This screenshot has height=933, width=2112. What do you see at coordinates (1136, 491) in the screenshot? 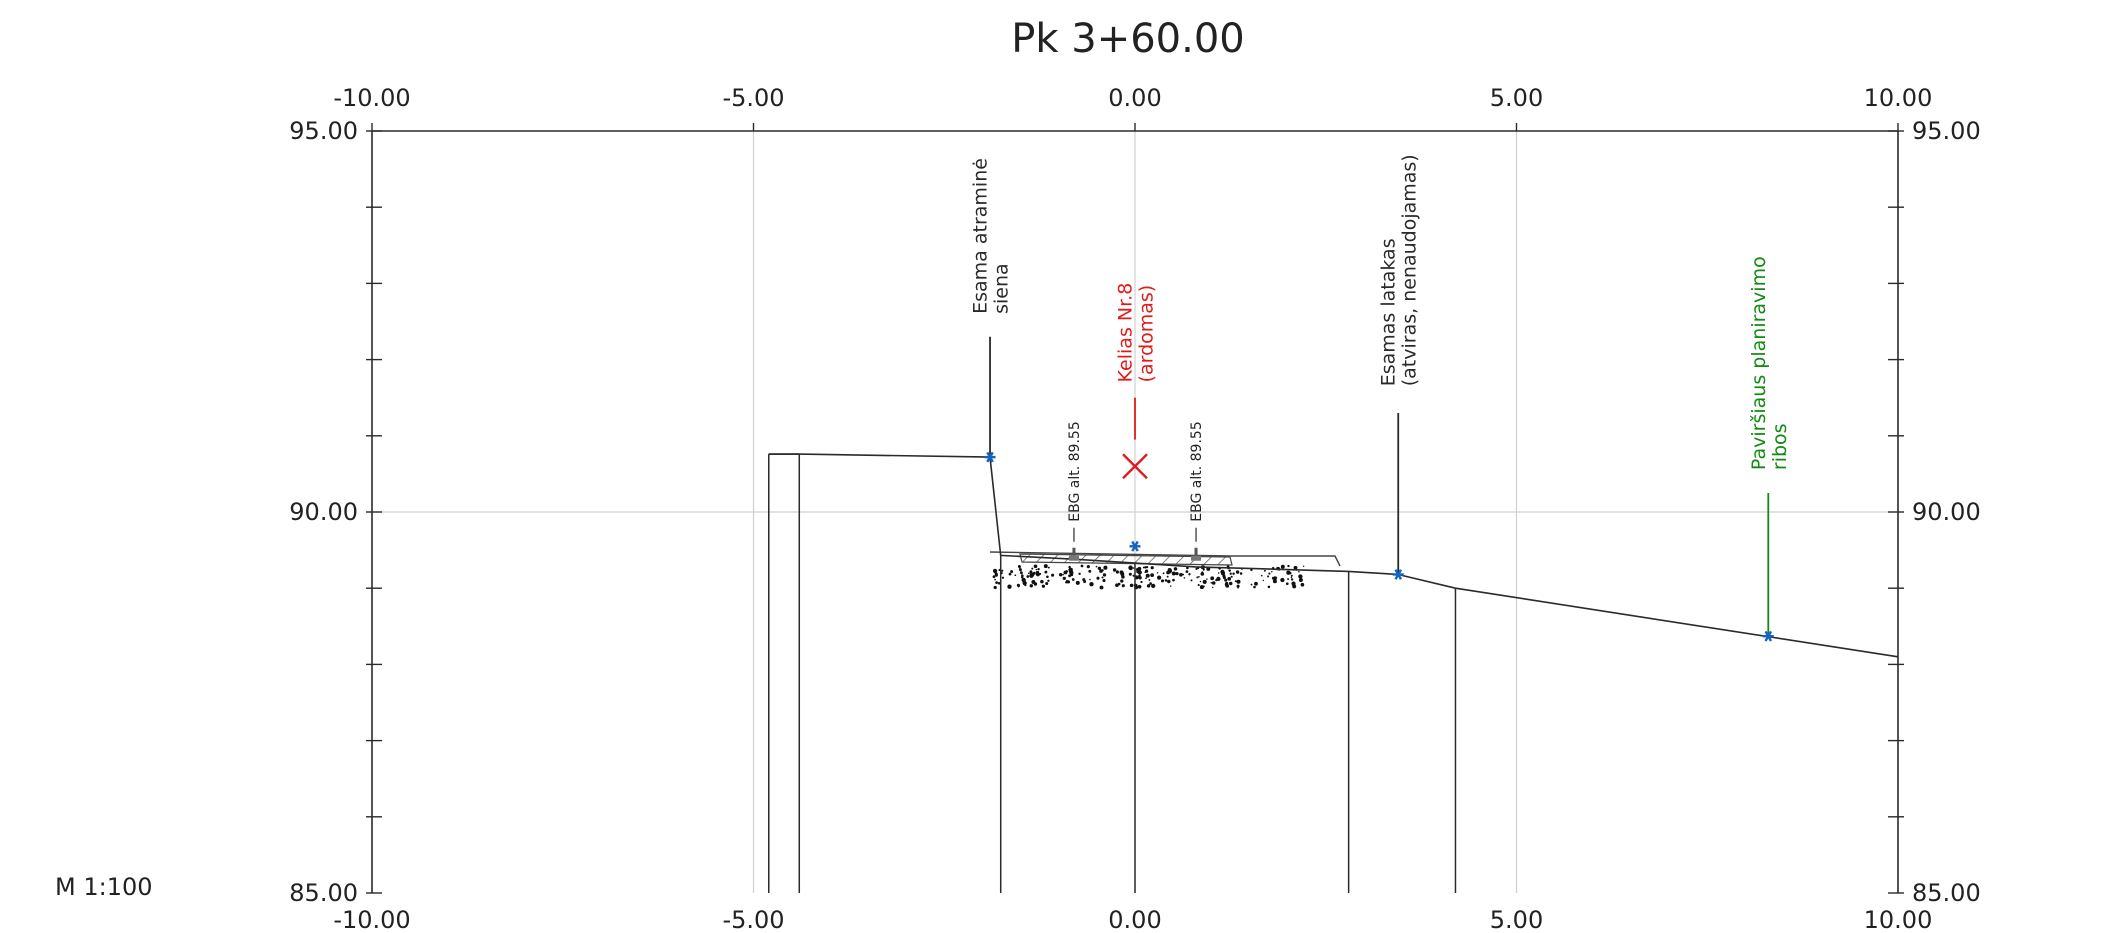
I see `ebg-markers: EBG alt. 89.55 EBG alt. 89.55` at bounding box center [1136, 491].